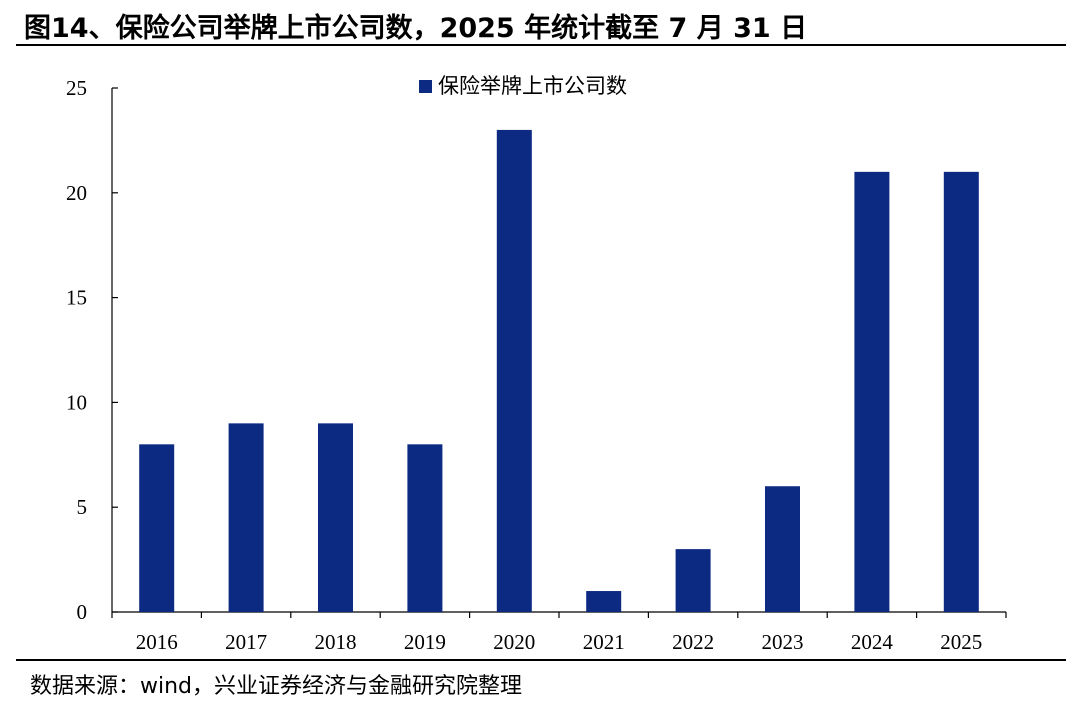  Describe the element at coordinates (425, 642) in the screenshot. I see `x-tick-label: 2019` at that location.